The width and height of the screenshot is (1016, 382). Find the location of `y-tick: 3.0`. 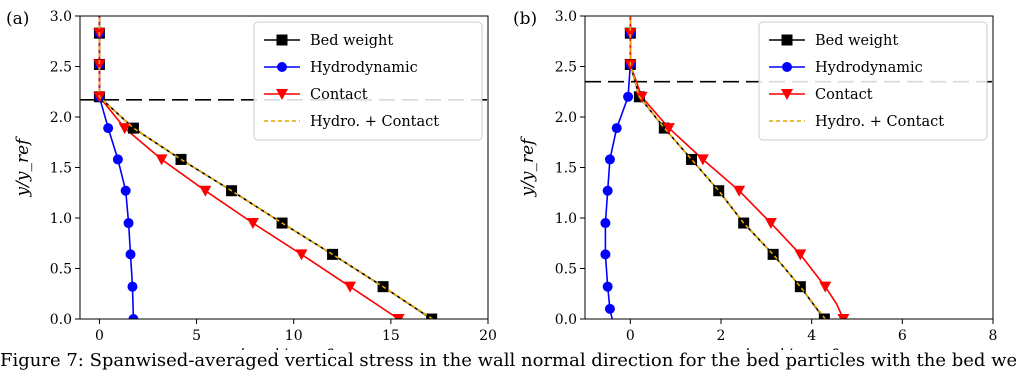

y-tick: 3.0 is located at coordinates (570, 17).